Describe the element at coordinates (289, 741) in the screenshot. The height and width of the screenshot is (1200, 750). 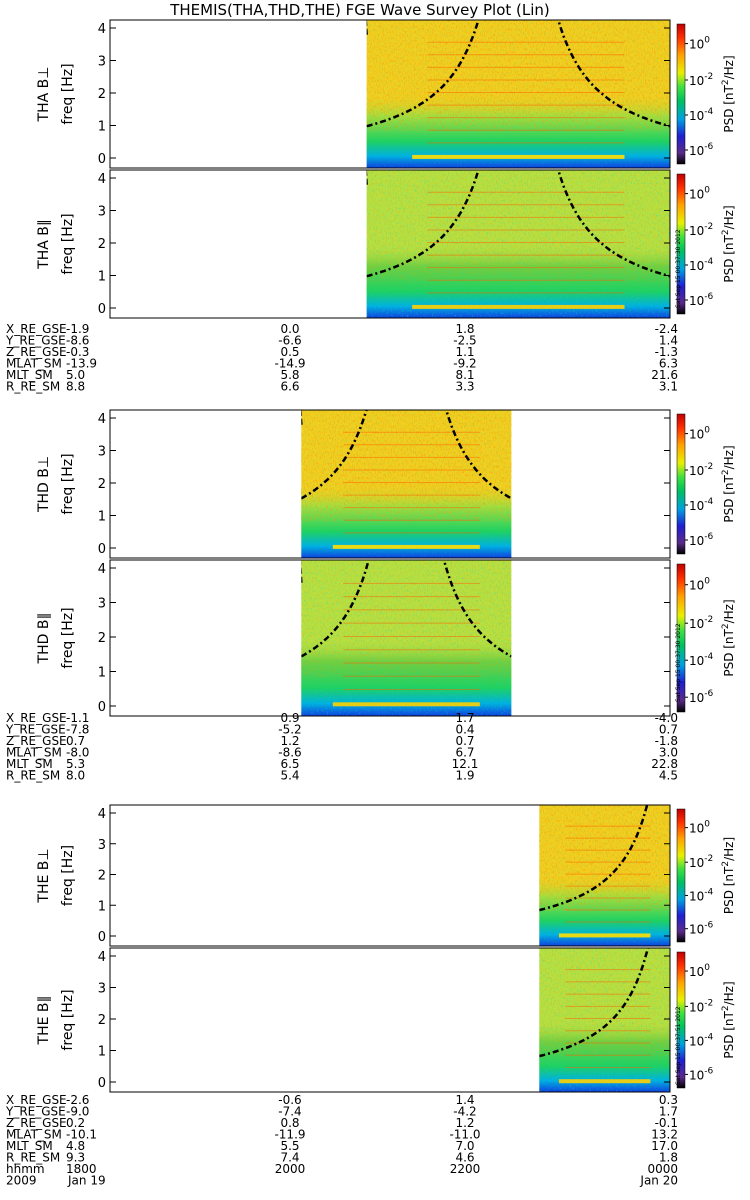
I see `ephem-value: 1.2` at that location.